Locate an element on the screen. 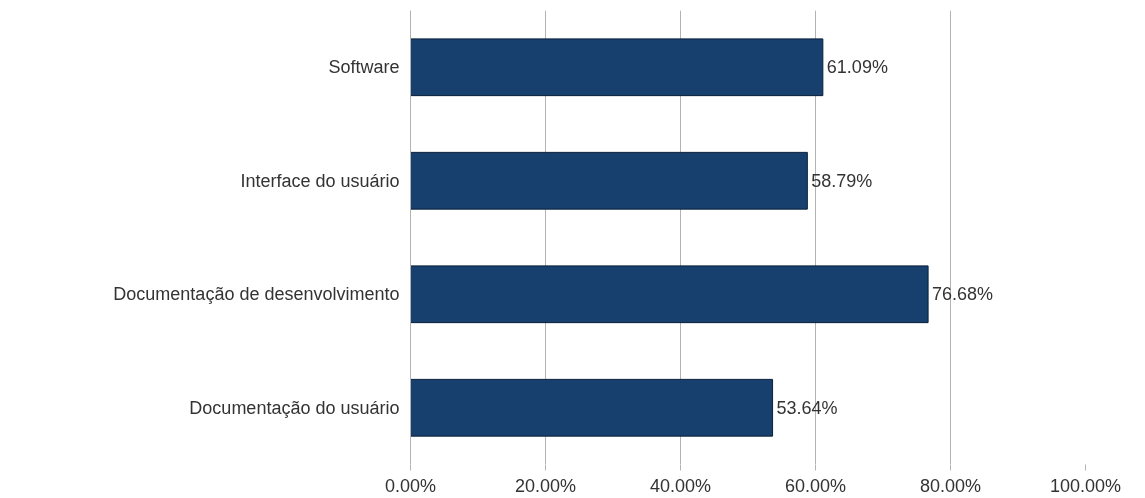  data-label: 76.68% is located at coordinates (963, 294).